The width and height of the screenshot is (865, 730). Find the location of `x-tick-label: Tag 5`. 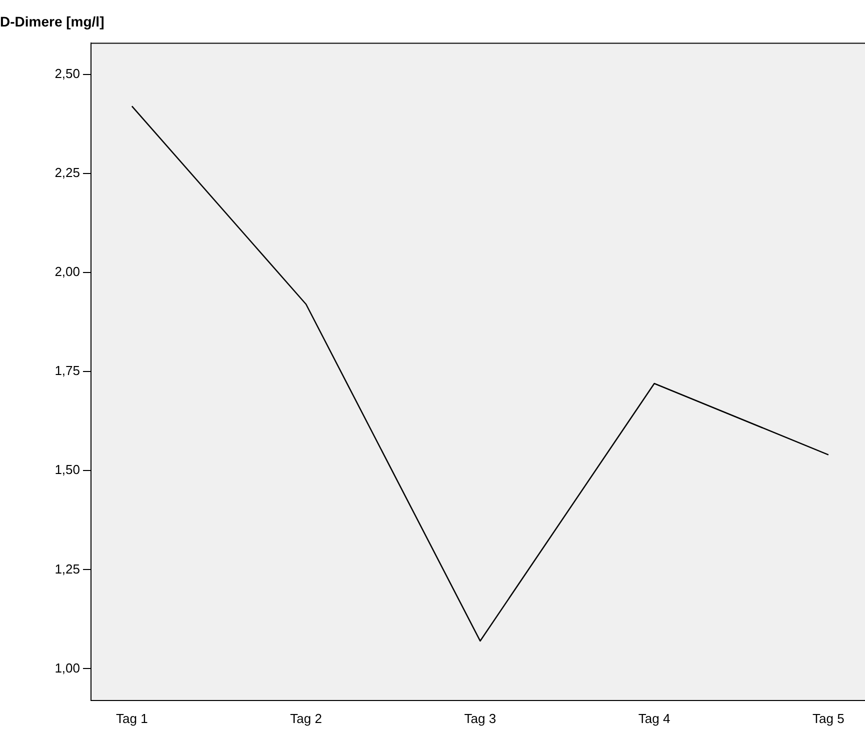

x-tick-label: Tag 5 is located at coordinates (828, 718).